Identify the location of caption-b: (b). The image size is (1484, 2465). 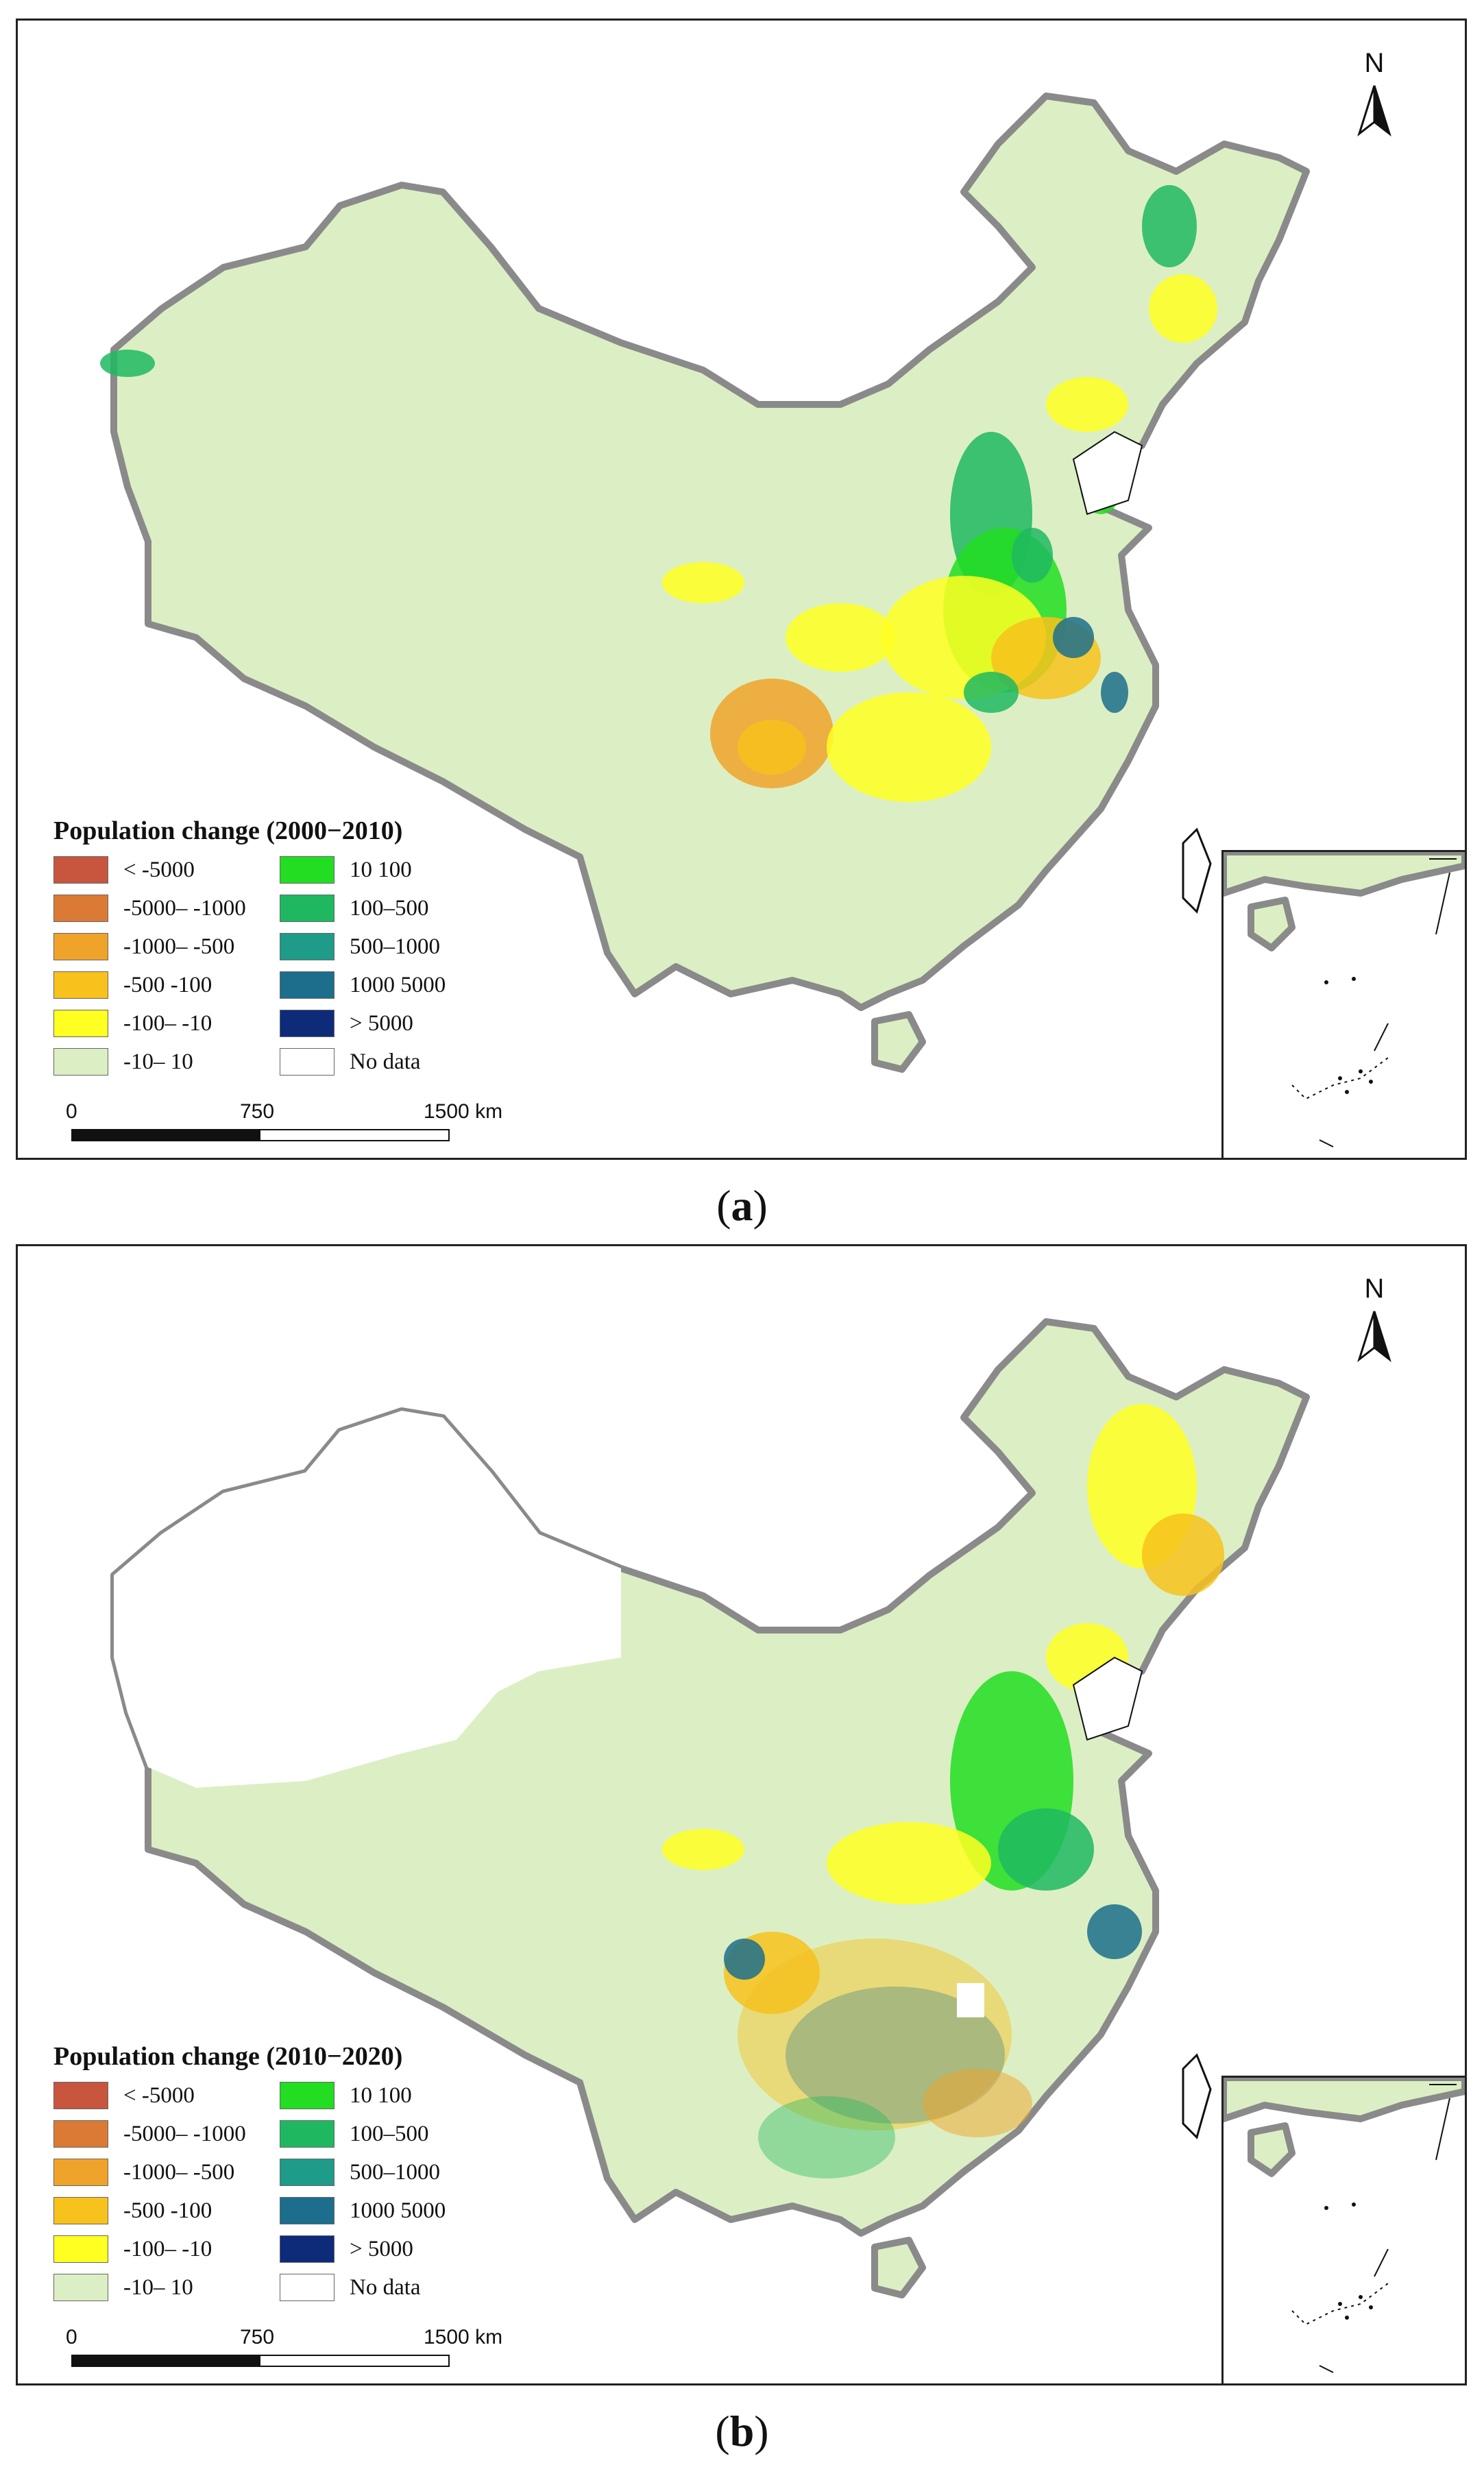
(742, 2431).